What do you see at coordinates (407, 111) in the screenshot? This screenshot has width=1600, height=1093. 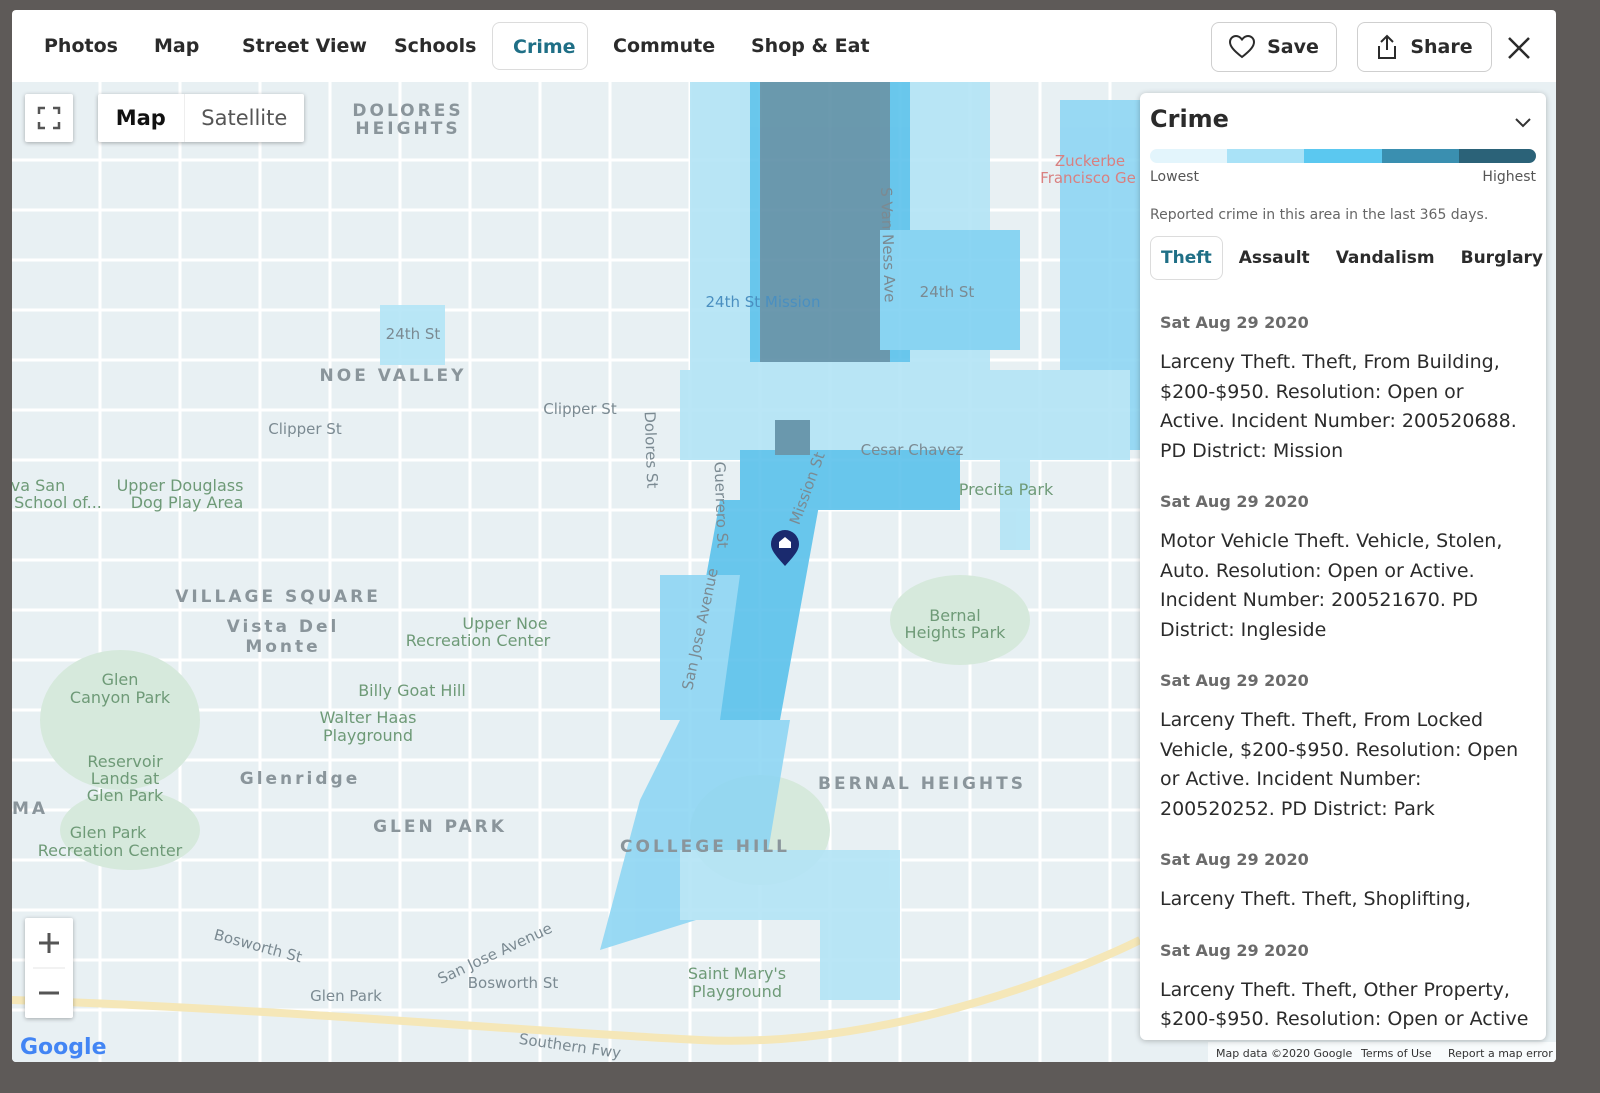 I see `map-label: DOLORES` at bounding box center [407, 111].